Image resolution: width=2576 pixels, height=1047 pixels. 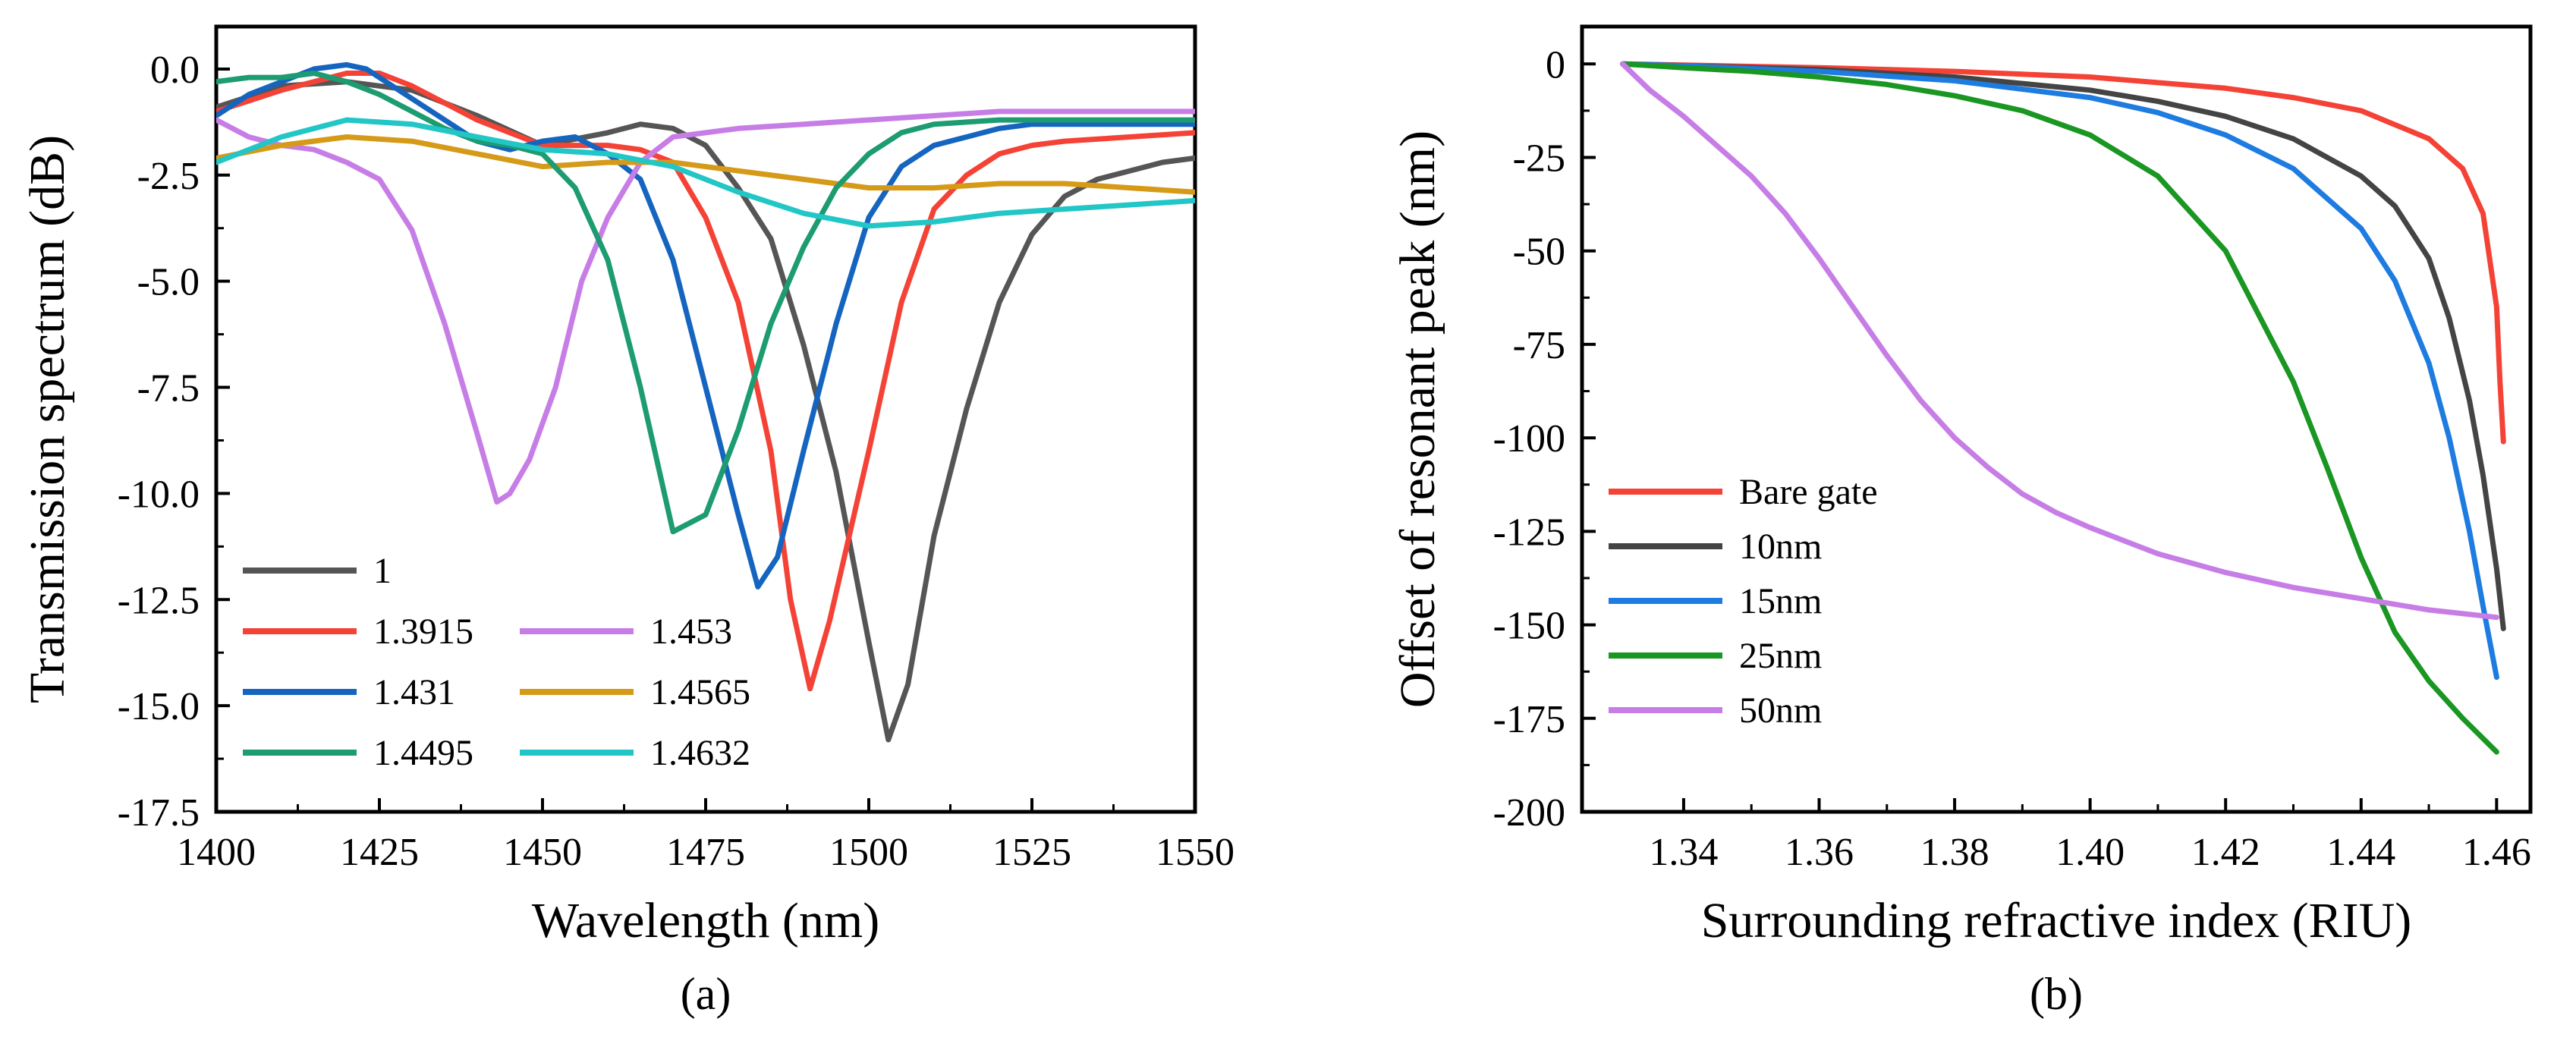 I want to click on legend-label: 1.4632, so click(x=700, y=753).